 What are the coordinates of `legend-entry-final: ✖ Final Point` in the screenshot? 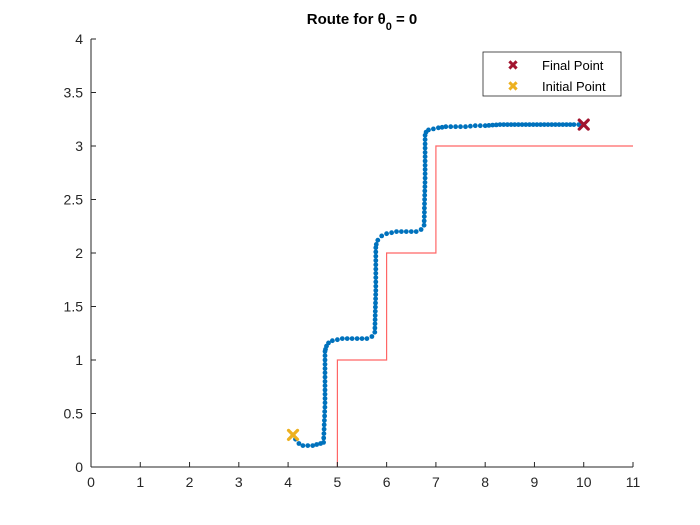 It's located at (555, 65).